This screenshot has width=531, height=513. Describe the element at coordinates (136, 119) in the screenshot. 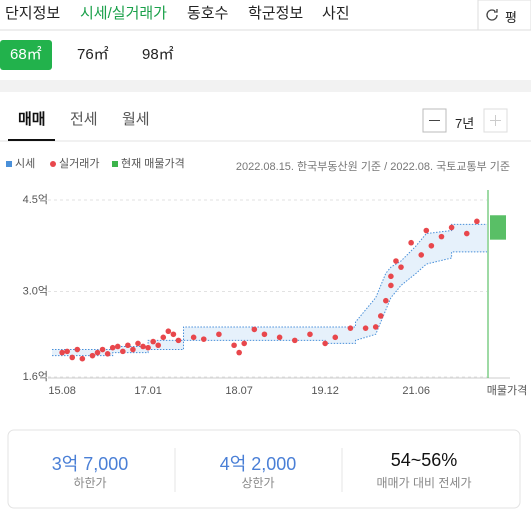

I see `deal-tab: 월세` at that location.